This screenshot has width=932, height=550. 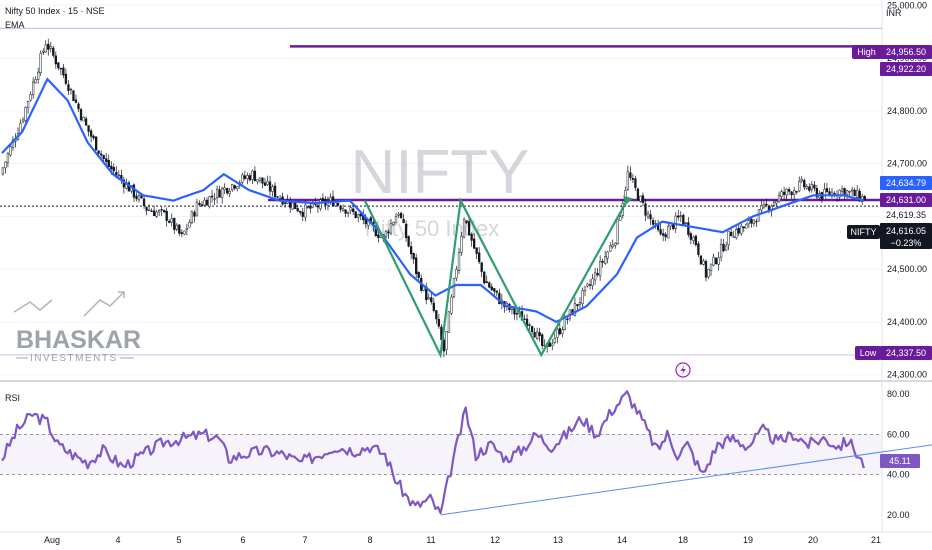 What do you see at coordinates (683, 370) in the screenshot?
I see `event-marker` at bounding box center [683, 370].